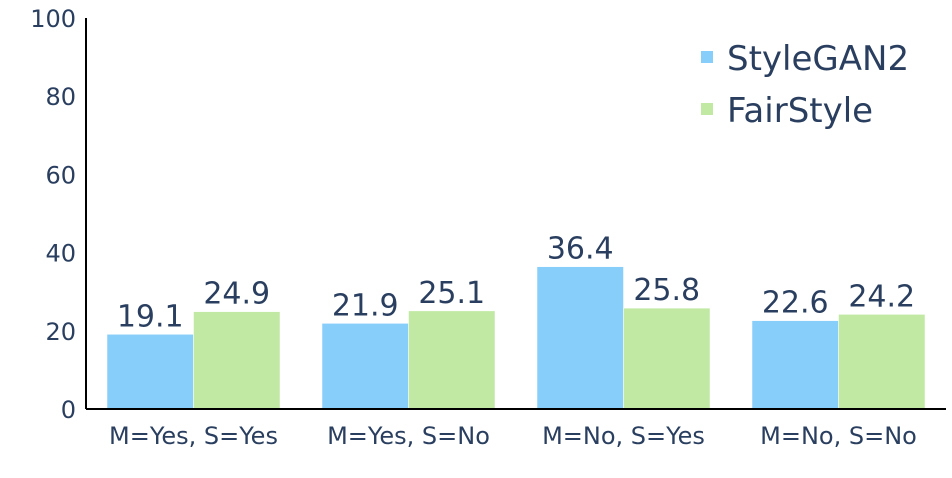 This screenshot has width=952, height=478. I want to click on y-tick-labels: 0 20 40 60 80 100, so click(53, 214).